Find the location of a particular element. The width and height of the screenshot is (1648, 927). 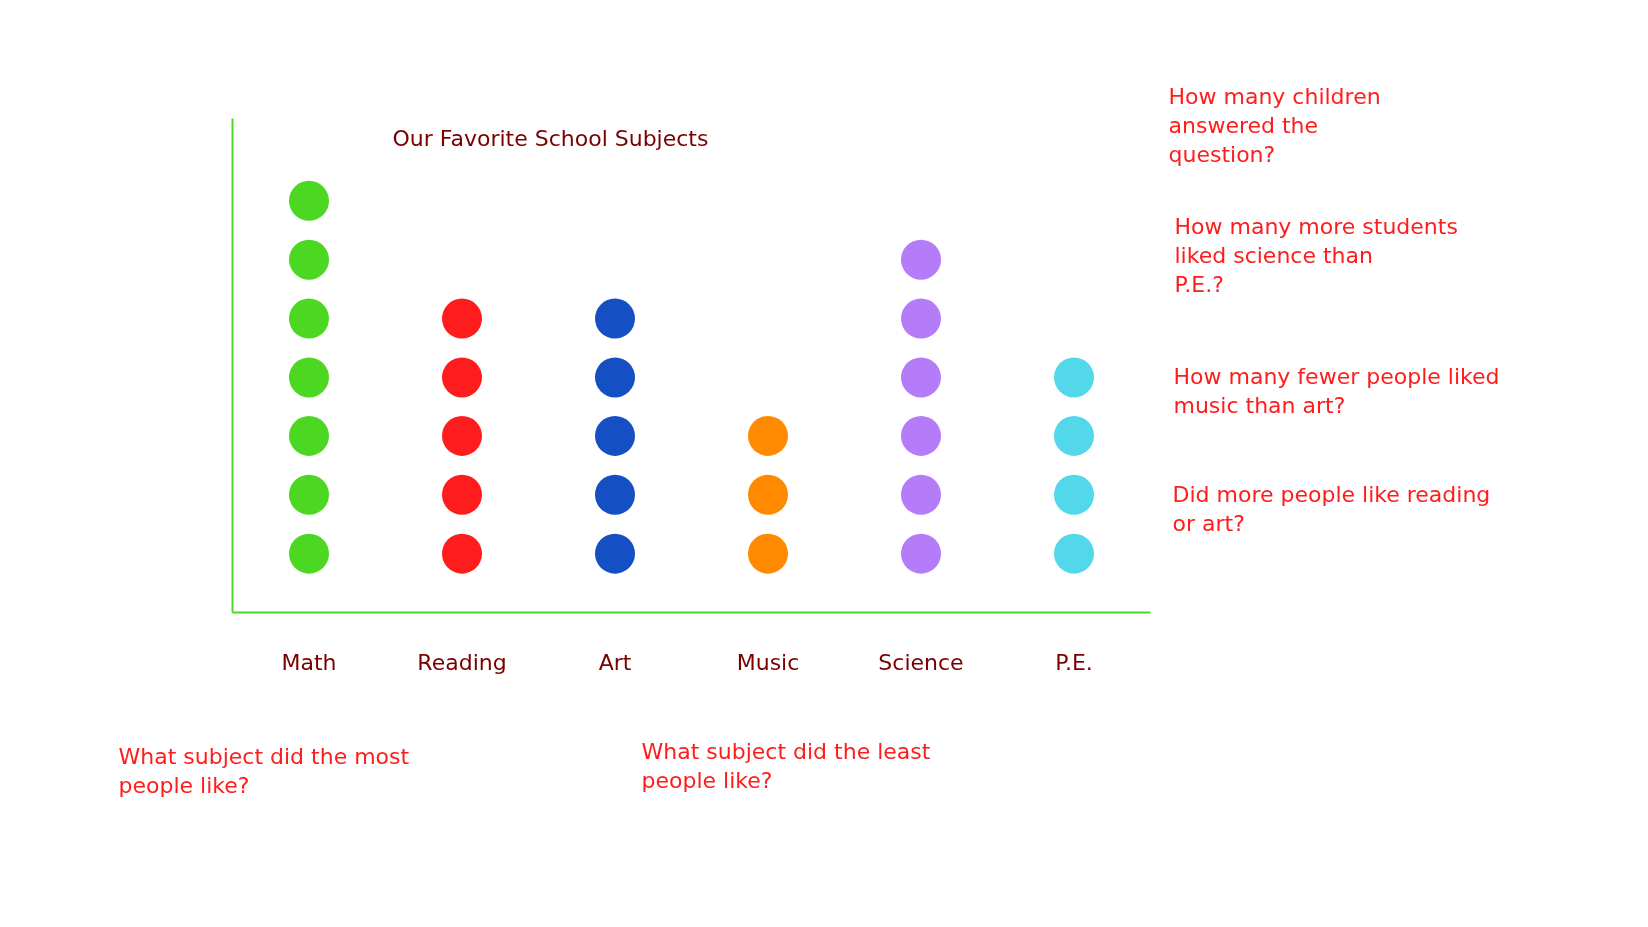

text: What subject did the most people like? is located at coordinates (264, 771).